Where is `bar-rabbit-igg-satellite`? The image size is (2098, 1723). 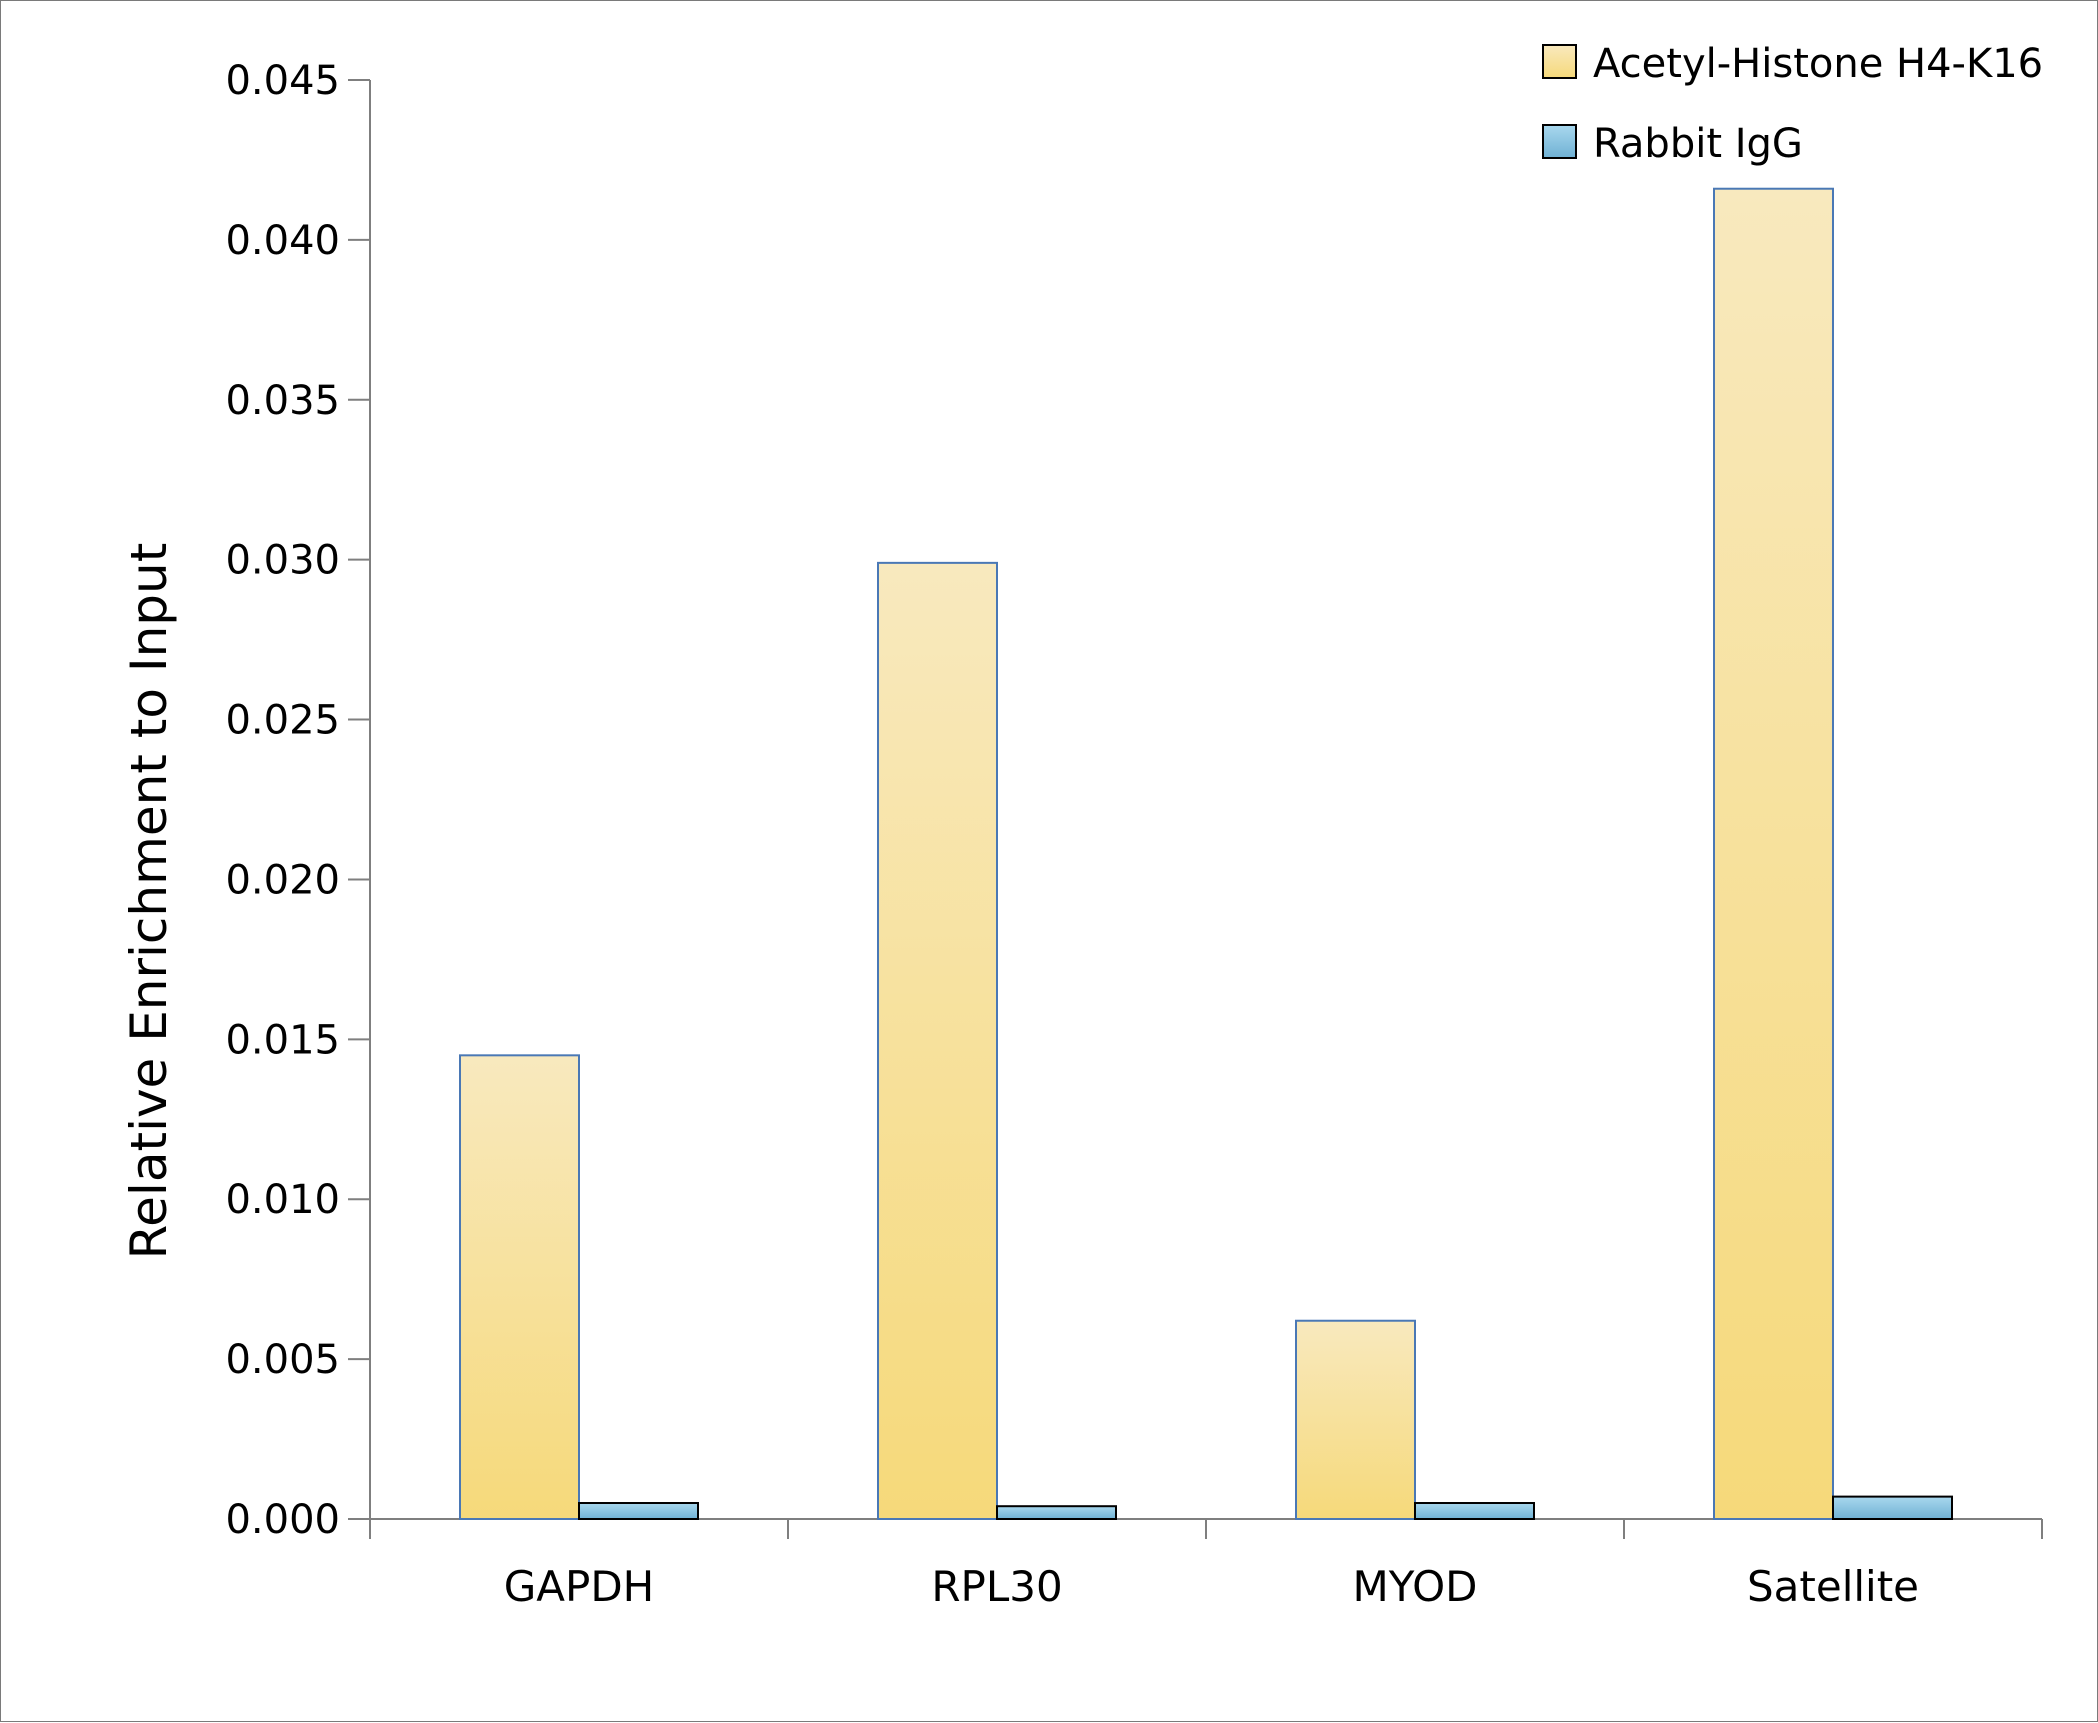 bar-rabbit-igg-satellite is located at coordinates (1892, 1508).